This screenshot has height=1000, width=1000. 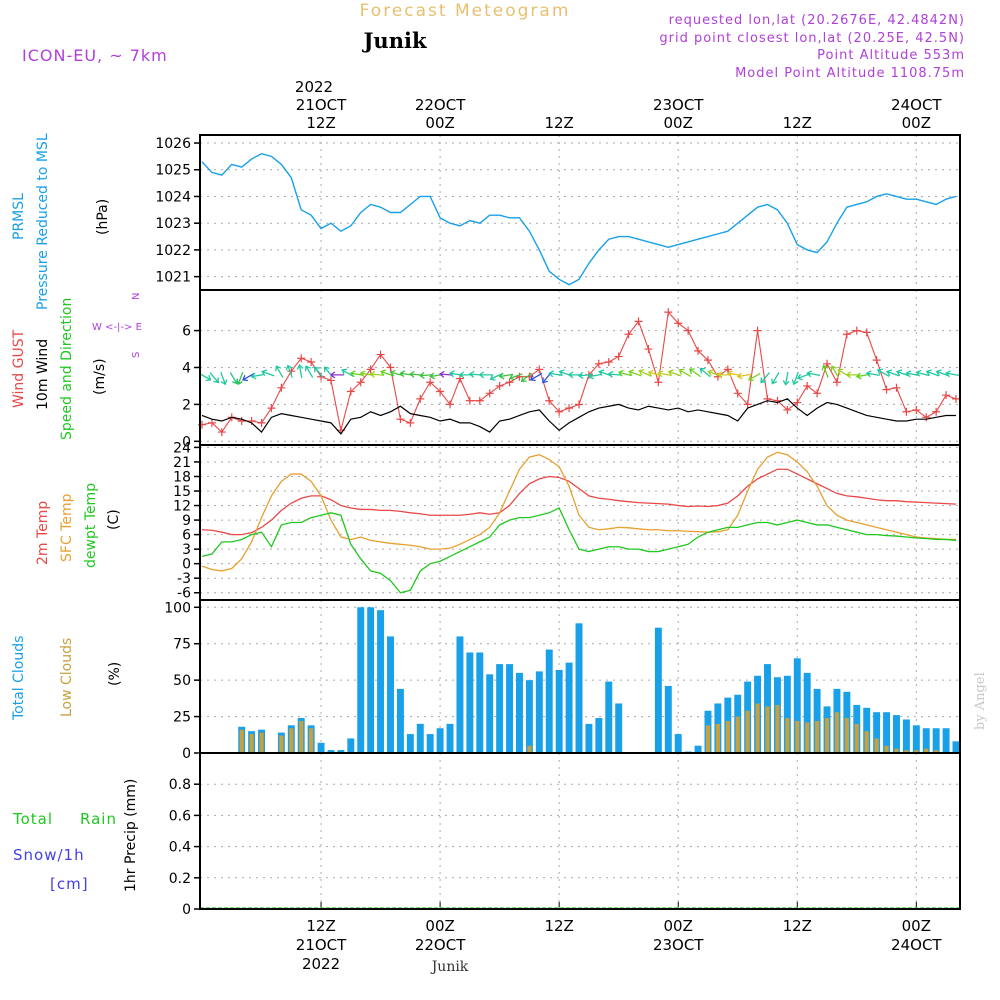 I want to click on compass-s: S, so click(x=136, y=355).